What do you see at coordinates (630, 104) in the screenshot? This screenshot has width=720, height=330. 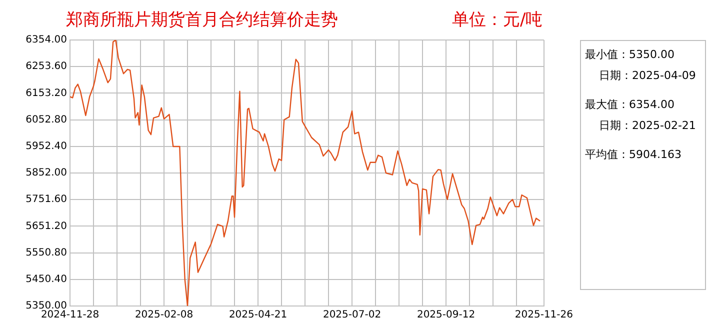 I see `text: 最大值：6354.00` at bounding box center [630, 104].